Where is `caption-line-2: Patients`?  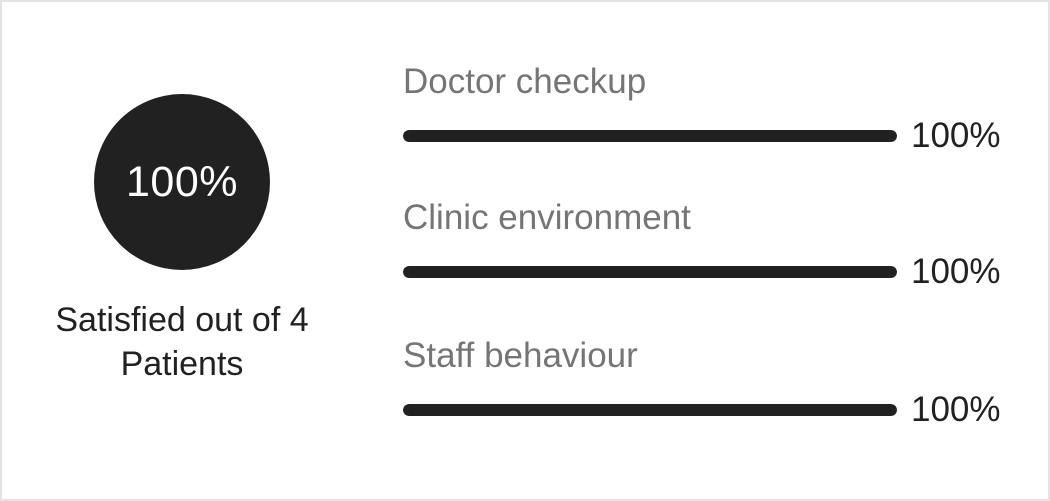
caption-line-2: Patients is located at coordinates (182, 364).